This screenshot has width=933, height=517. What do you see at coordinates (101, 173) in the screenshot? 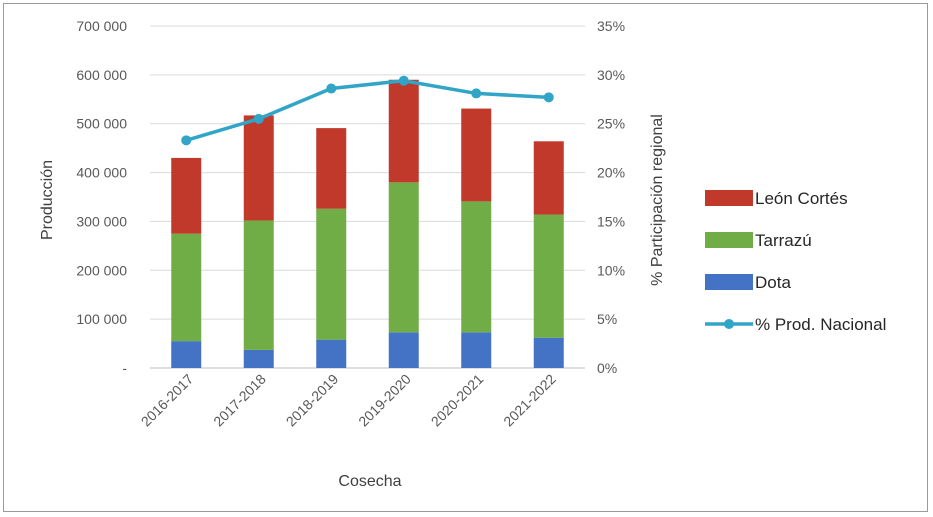
I see `y-tick-label: 400 000` at bounding box center [101, 173].